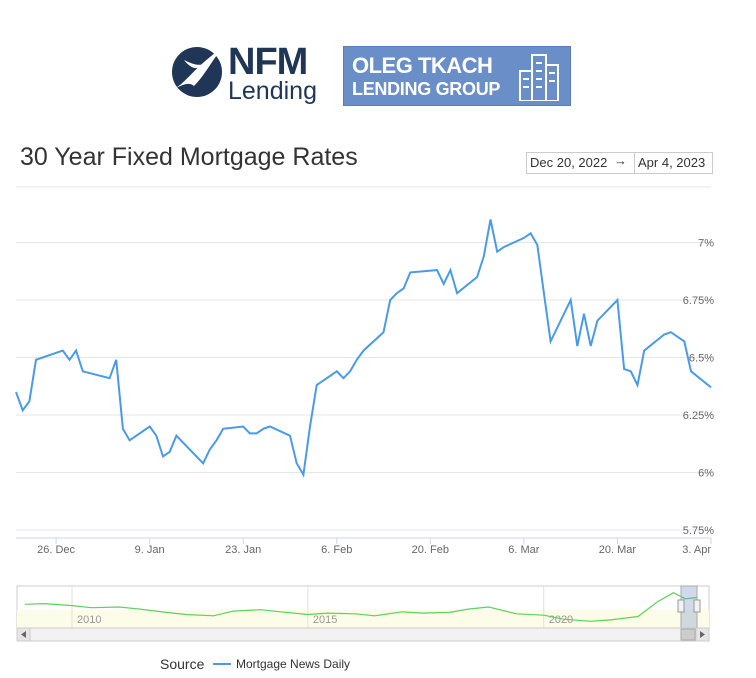  I want to click on x-tick-label: 9. Jan, so click(150, 550).